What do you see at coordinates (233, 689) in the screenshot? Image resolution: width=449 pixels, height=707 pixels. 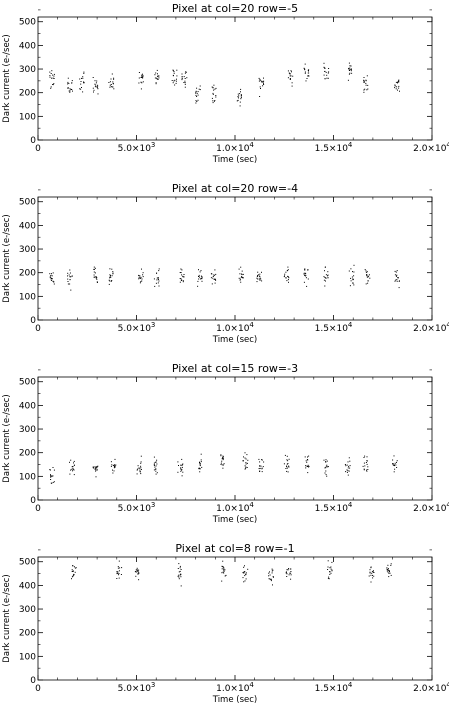 I see `x-tick-mantissa: 1.0×10` at bounding box center [233, 689].